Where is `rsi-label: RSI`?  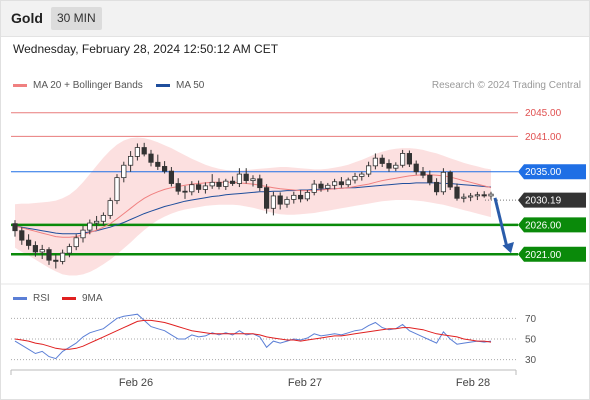
rsi-label: RSI is located at coordinates (41, 298).